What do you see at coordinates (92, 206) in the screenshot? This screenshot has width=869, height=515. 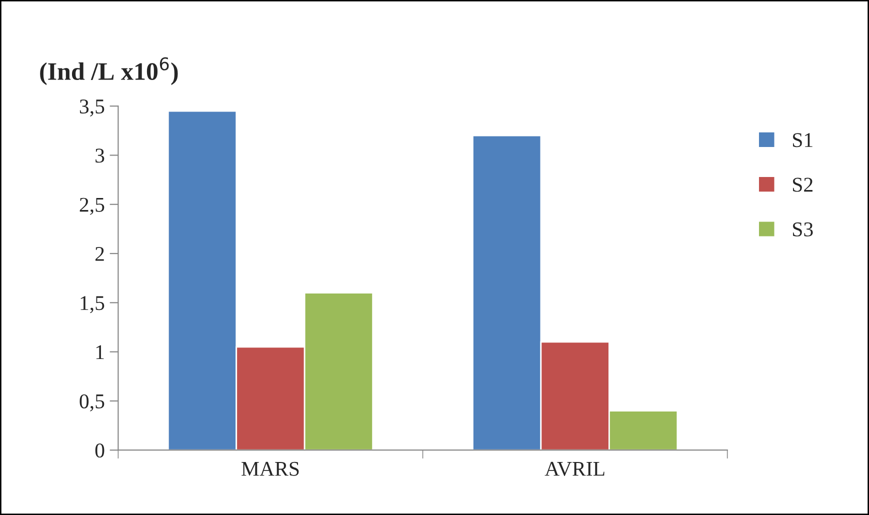 I see `y-tick-label: 2,5` at bounding box center [92, 206].